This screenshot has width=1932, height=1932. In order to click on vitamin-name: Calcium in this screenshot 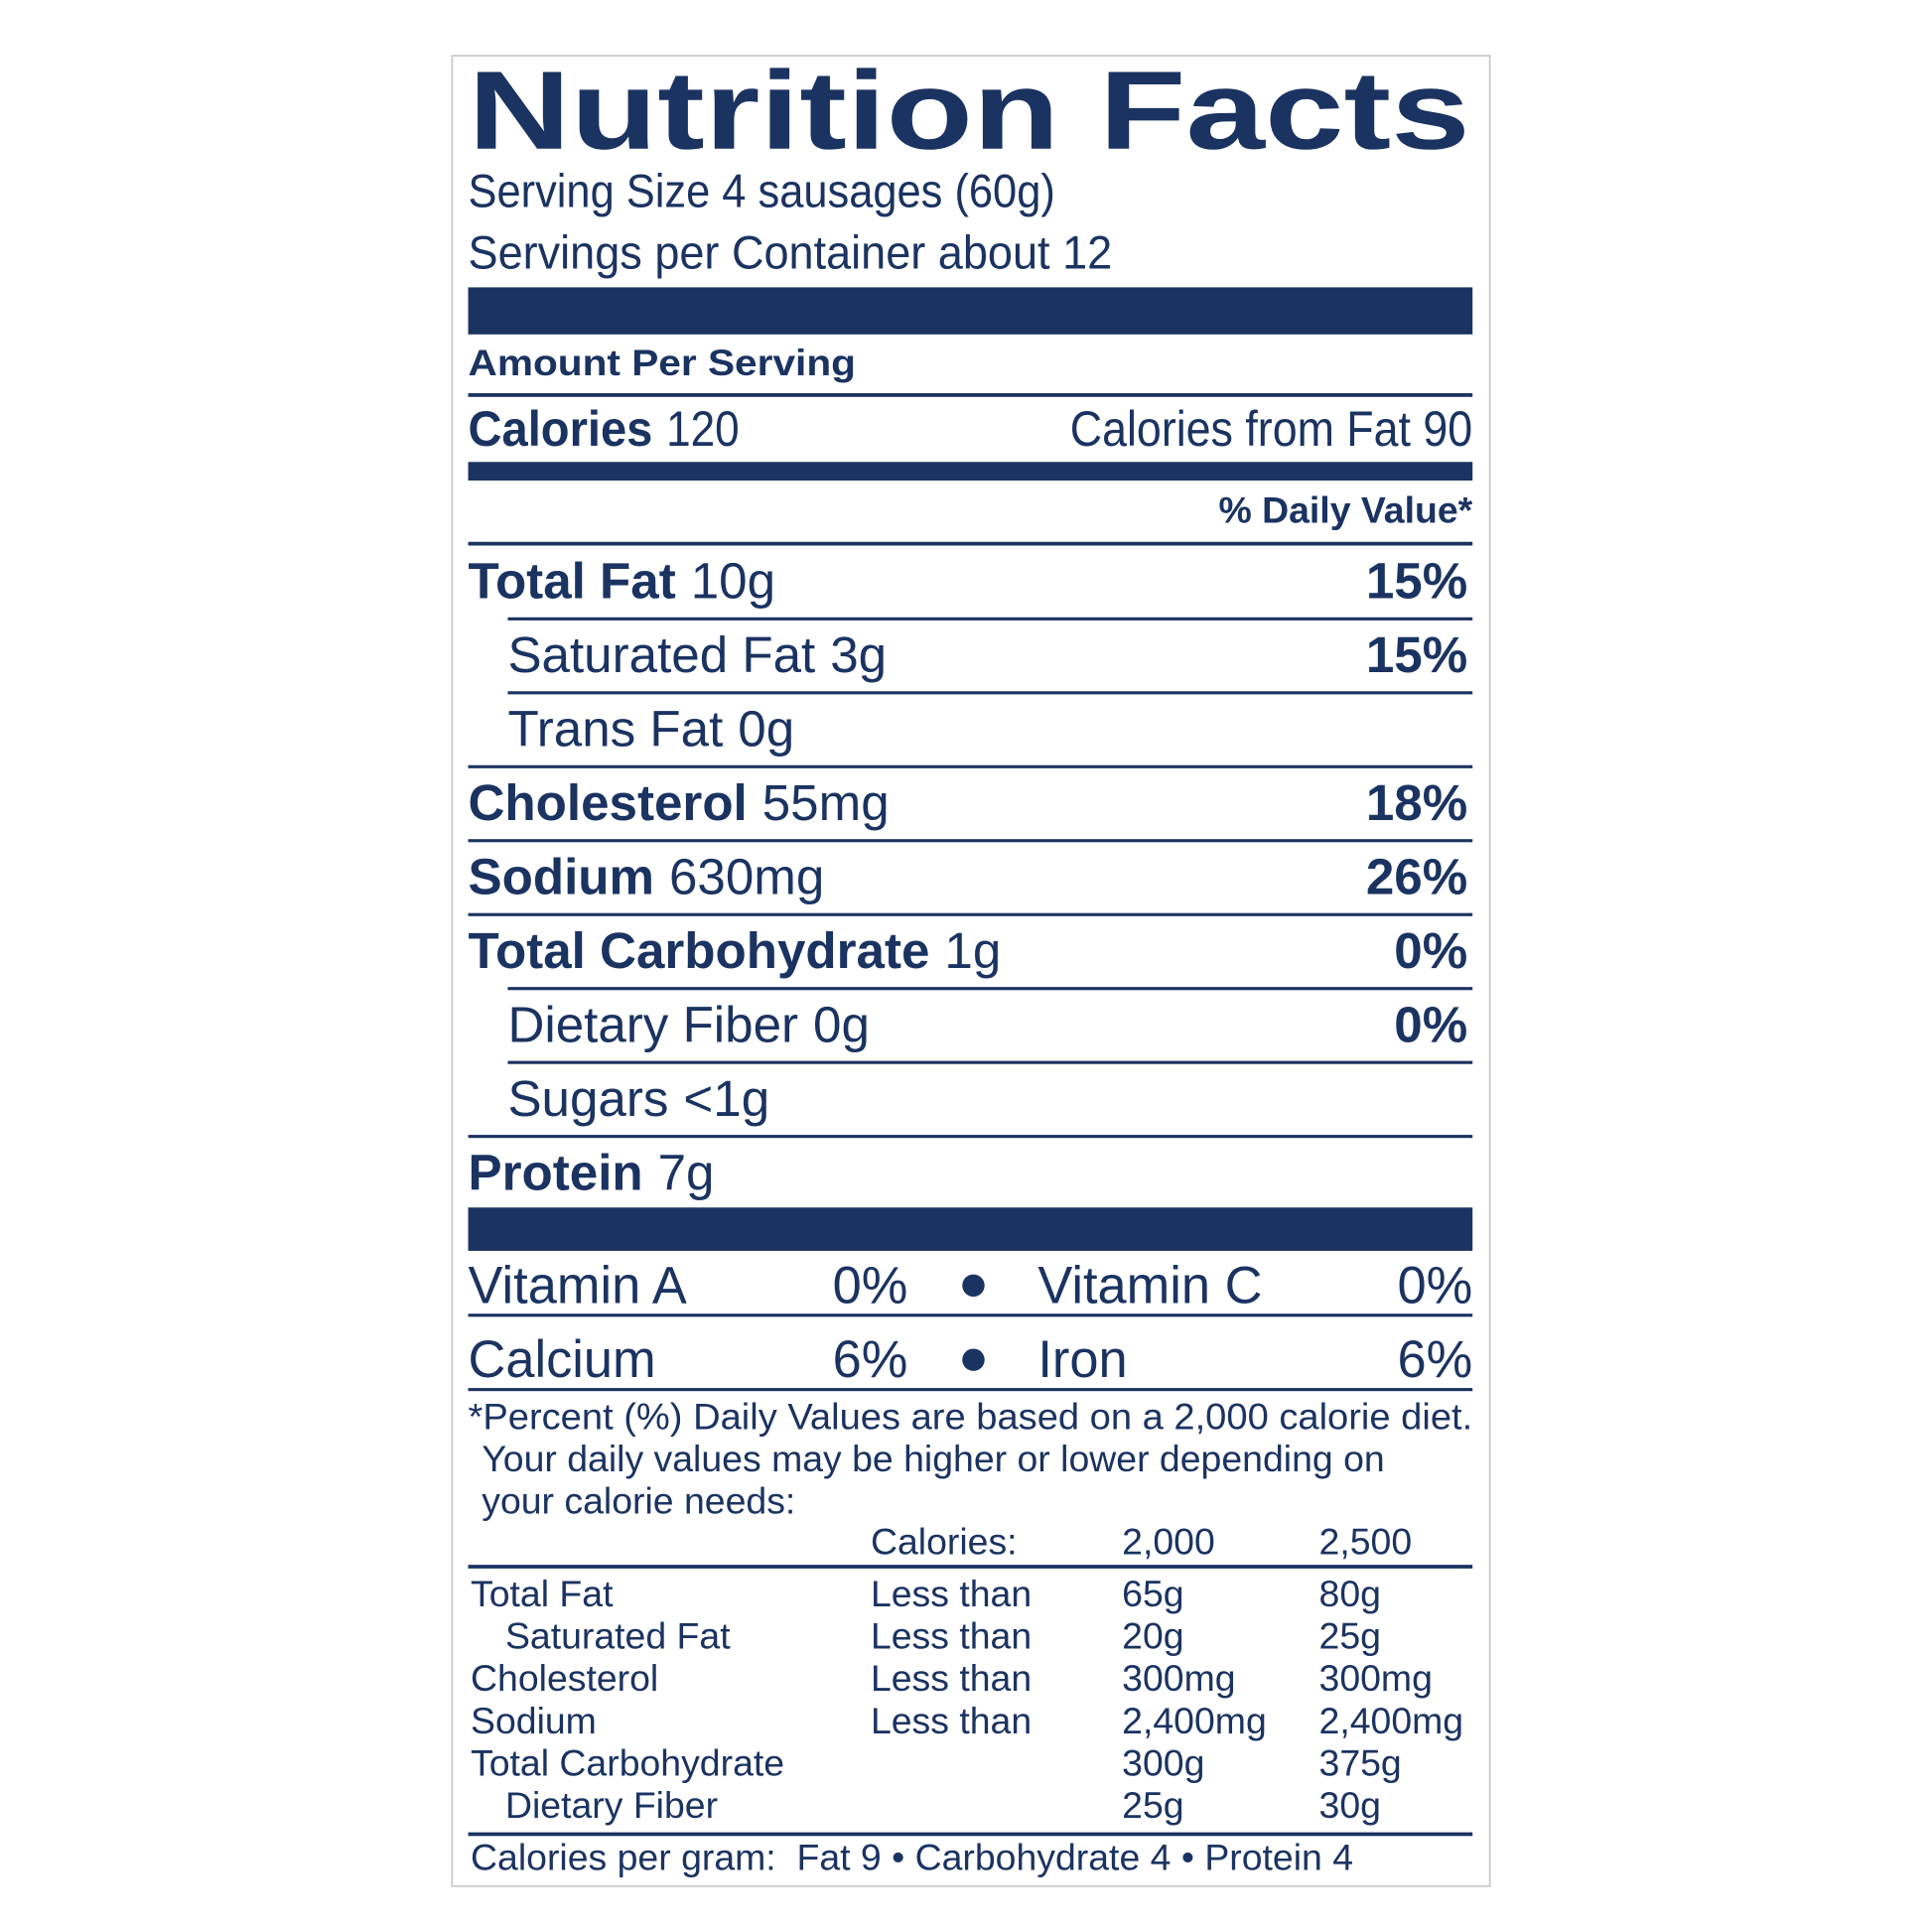, I will do `click(562, 1360)`.